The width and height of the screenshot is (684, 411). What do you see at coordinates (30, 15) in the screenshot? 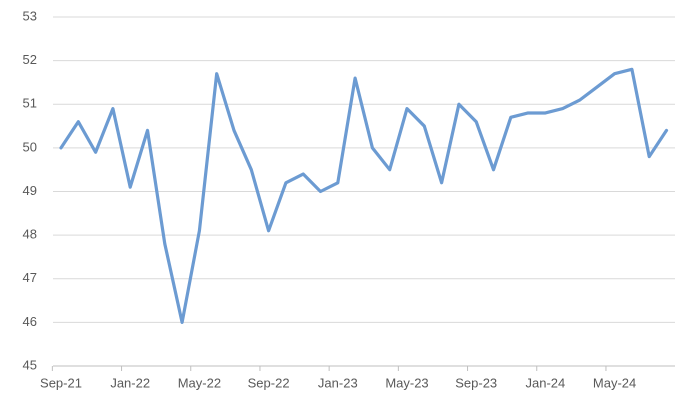
I see `y-tick-label: 53` at bounding box center [30, 15].